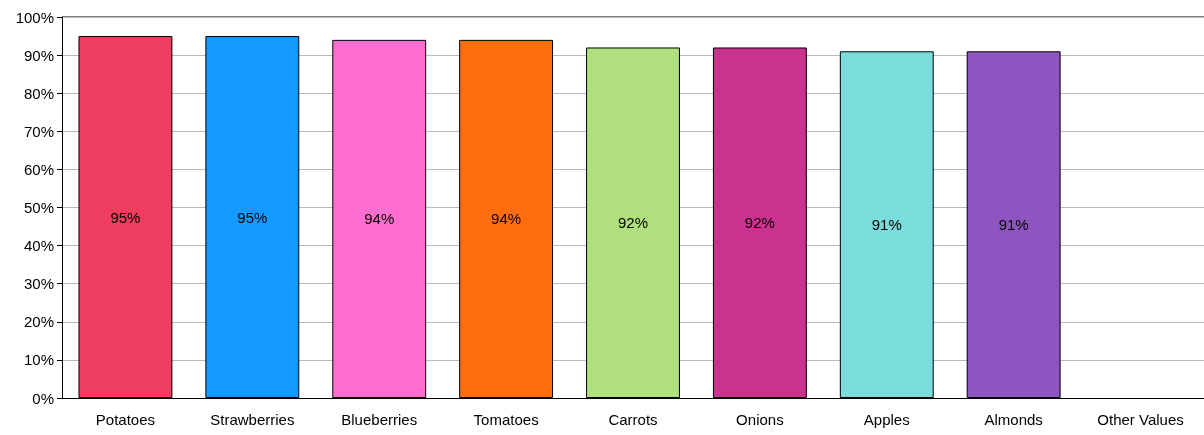  I want to click on y-tick-label: 80%, so click(38, 93).